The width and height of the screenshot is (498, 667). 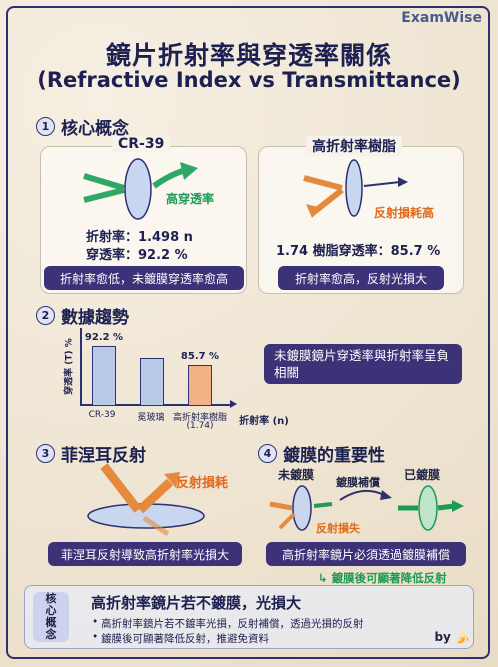 What do you see at coordinates (190, 199) in the screenshot?
I see `high-transmittance-label: 高穿透率` at bounding box center [190, 199].